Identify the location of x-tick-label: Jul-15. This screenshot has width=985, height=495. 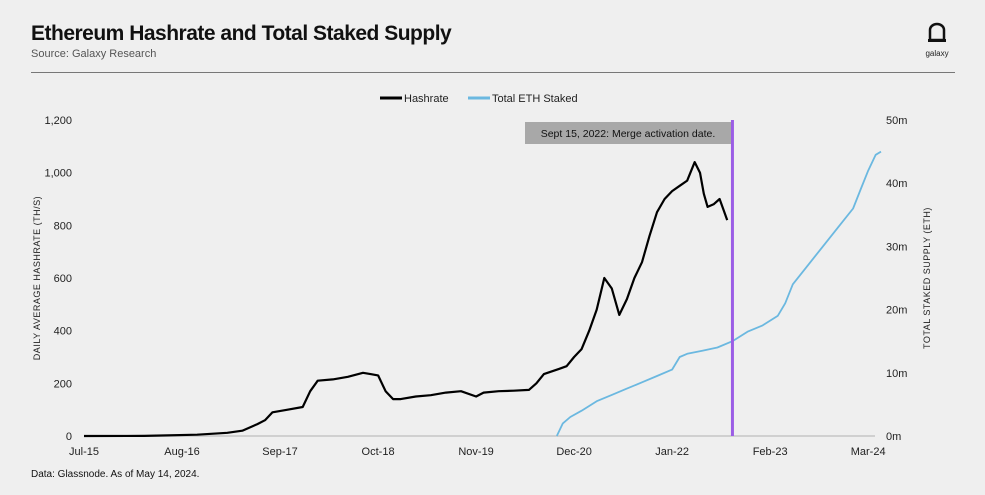
(84, 452).